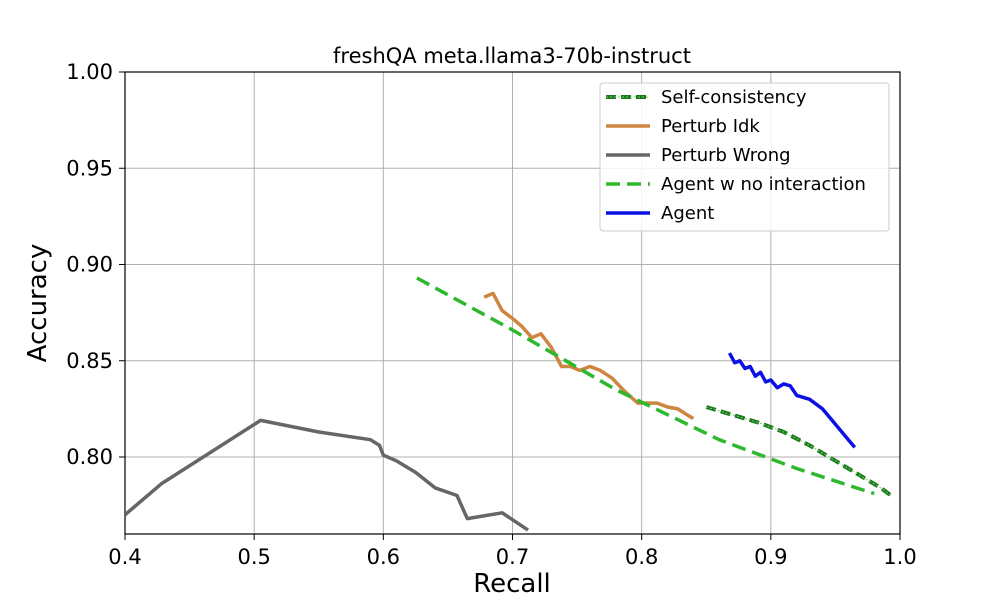 The image size is (1000, 600). I want to click on y-tick-label: 0.95, so click(89, 168).